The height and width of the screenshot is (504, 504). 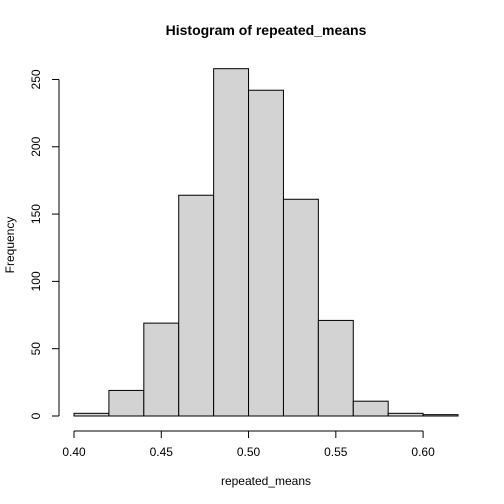 What do you see at coordinates (10, 245) in the screenshot?
I see `y-axis-label: Frequency` at bounding box center [10, 245].